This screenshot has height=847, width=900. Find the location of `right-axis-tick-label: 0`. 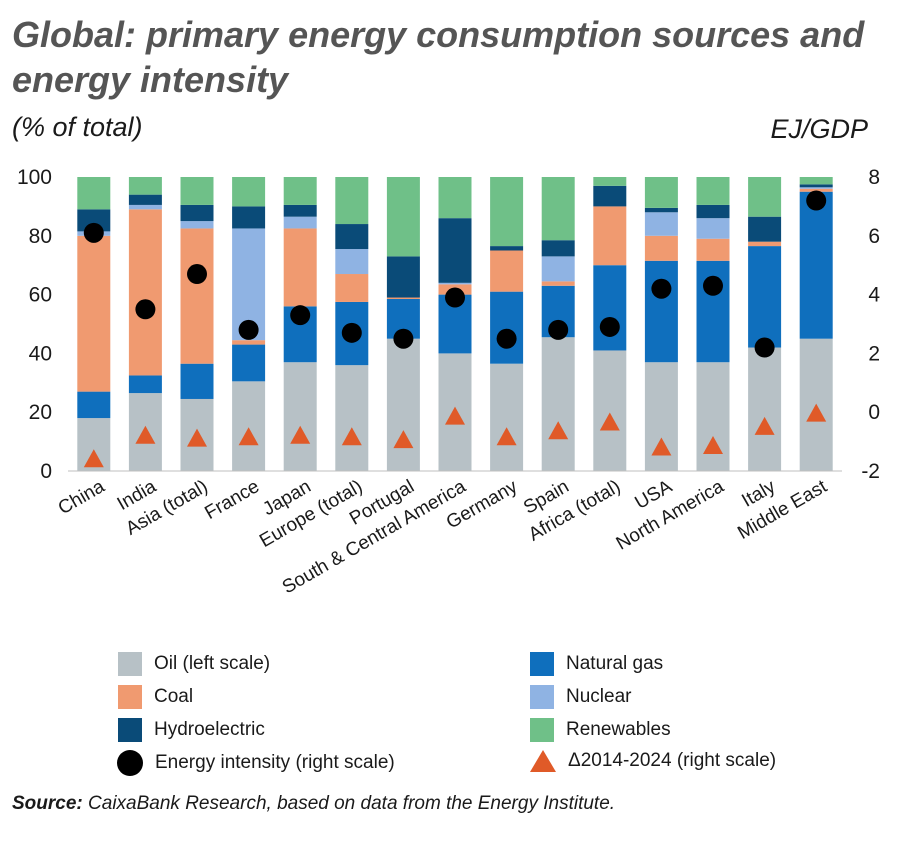

right-axis-tick-label: 0 is located at coordinates (874, 412).